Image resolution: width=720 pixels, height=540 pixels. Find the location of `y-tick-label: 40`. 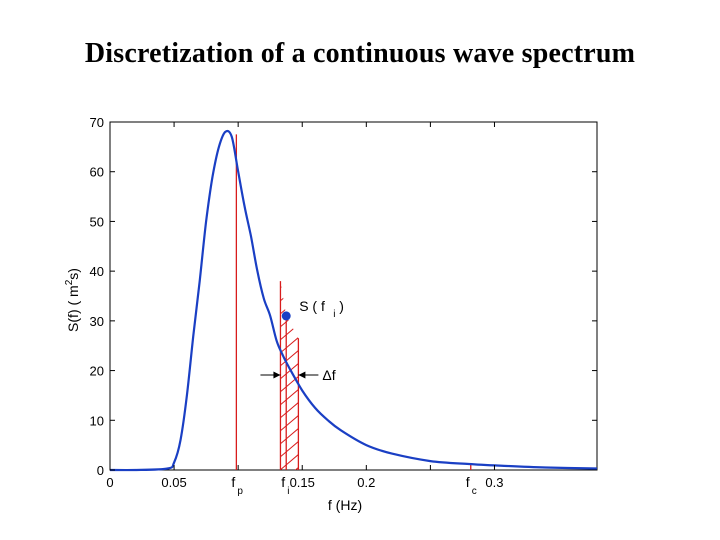

y-tick-label: 40 is located at coordinates (97, 271).